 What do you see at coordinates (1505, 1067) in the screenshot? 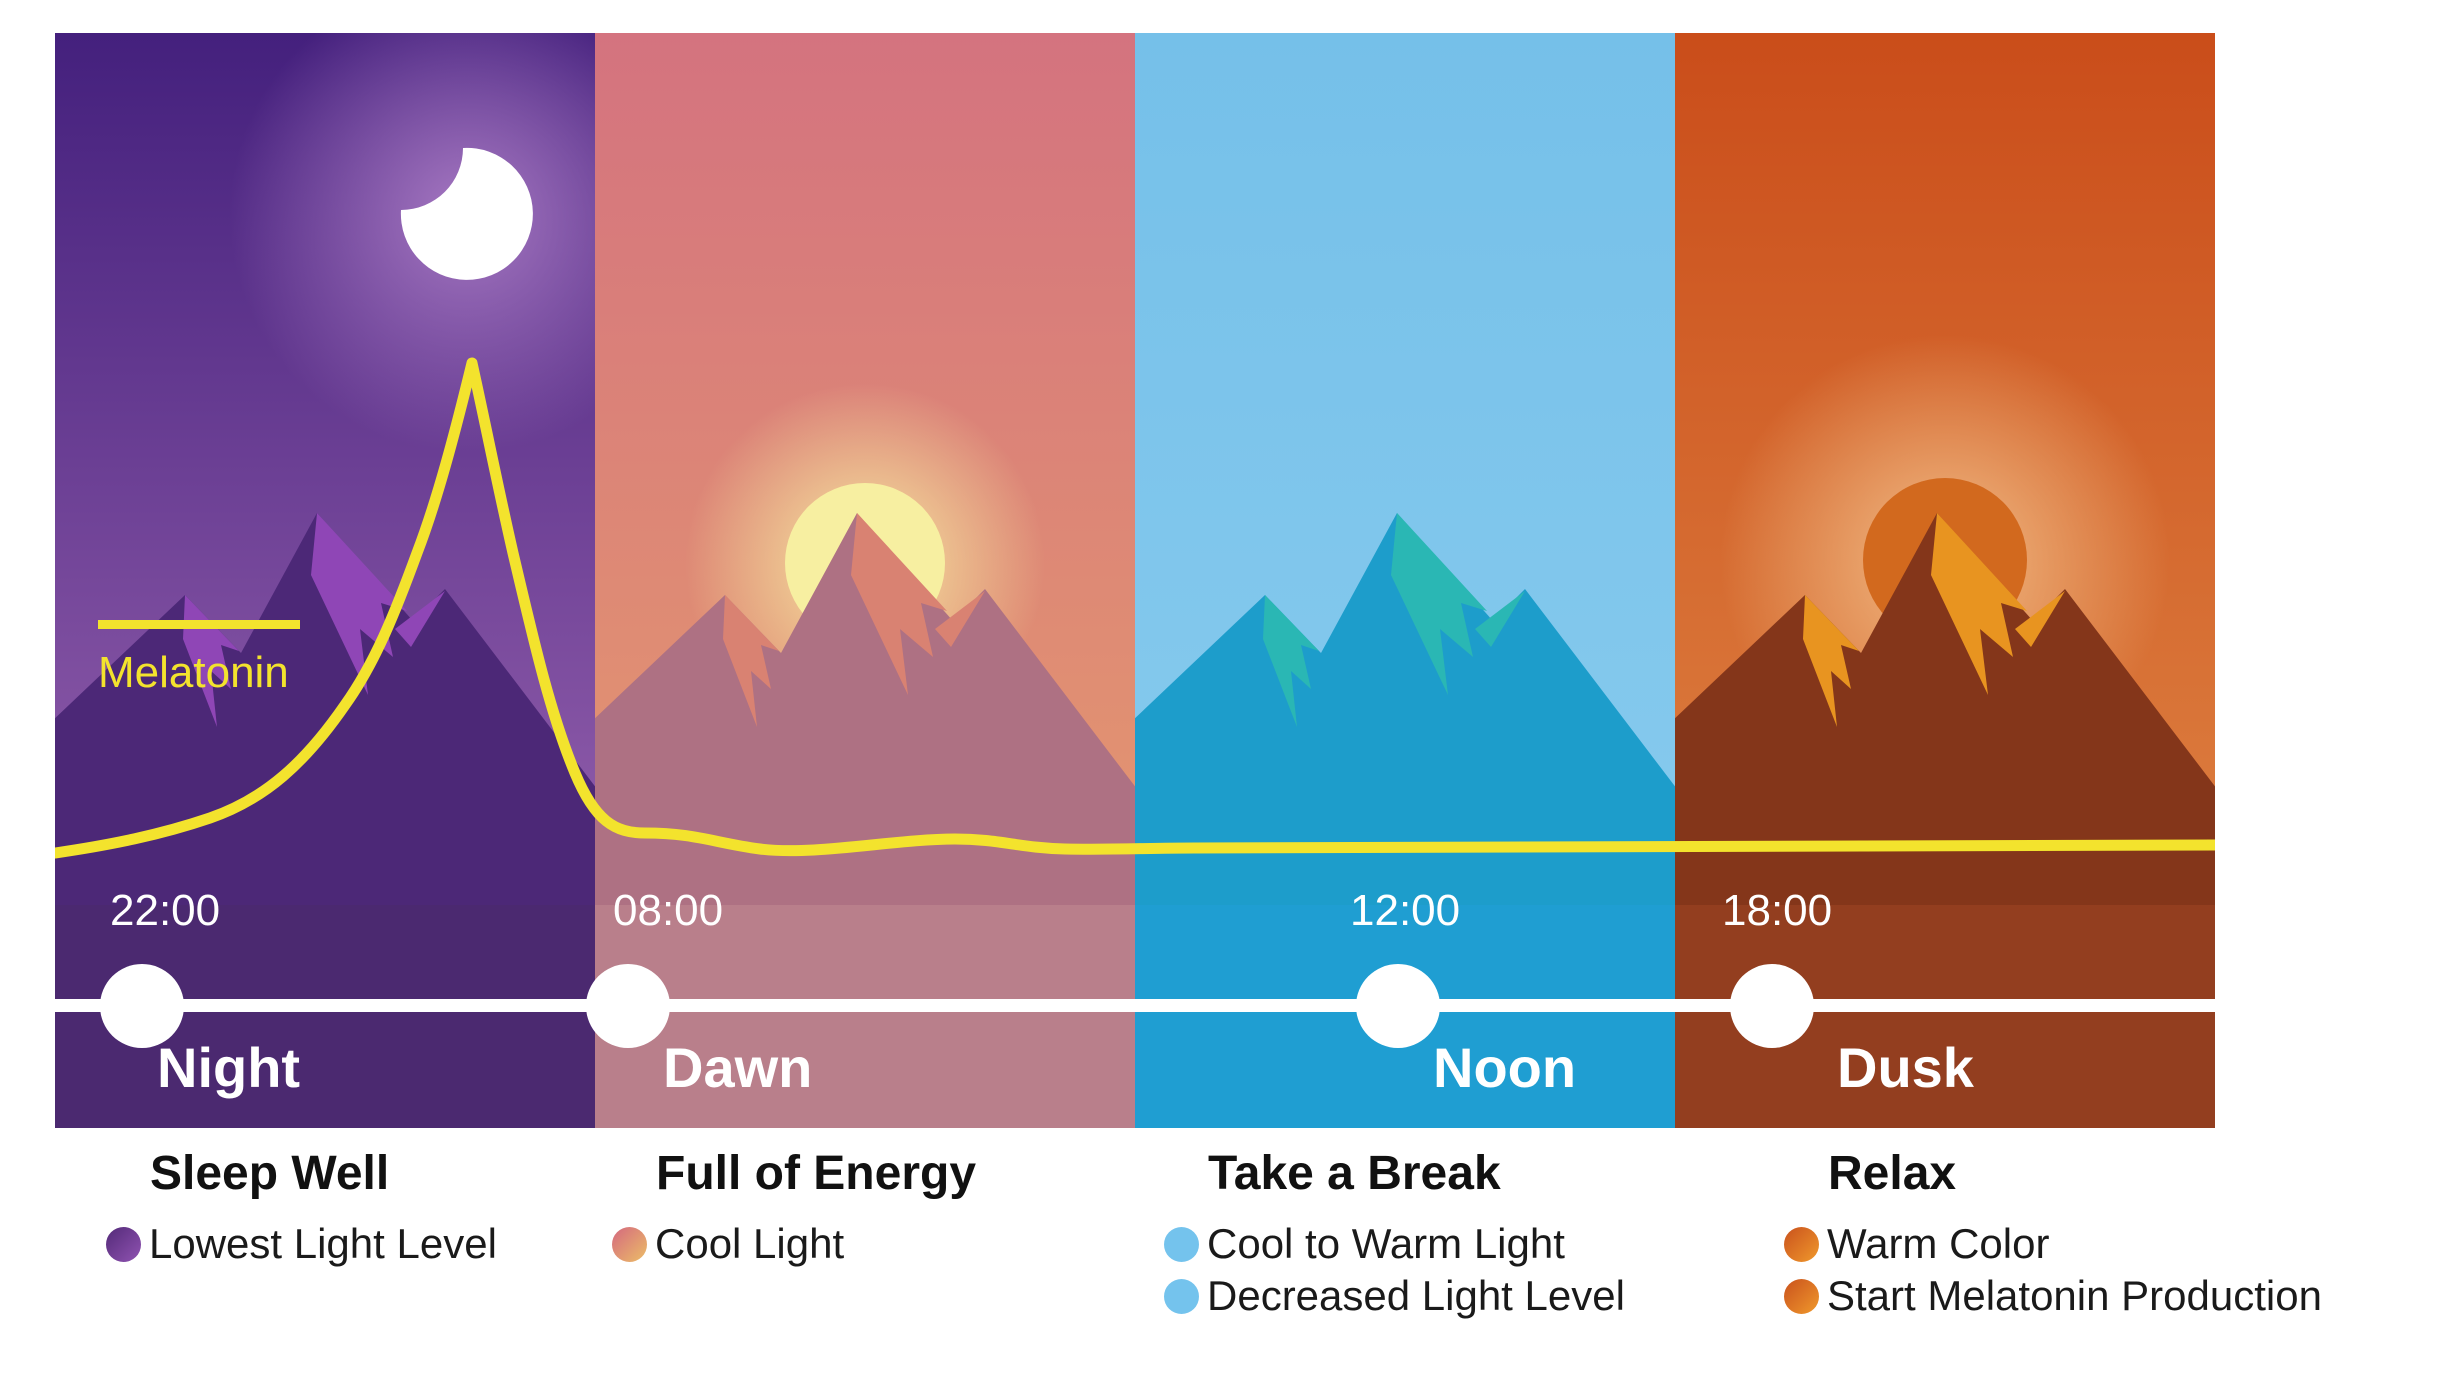
I see `period-label-noon: Noon` at bounding box center [1505, 1067].